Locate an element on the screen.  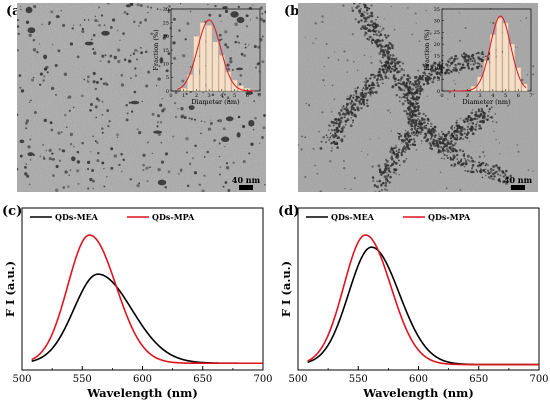
x-tick-label: 4 is located at coordinates (492, 96).